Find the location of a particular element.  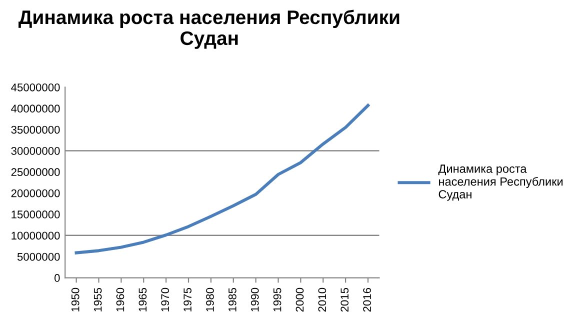

x-tick-label: 1960 is located at coordinates (120, 300).